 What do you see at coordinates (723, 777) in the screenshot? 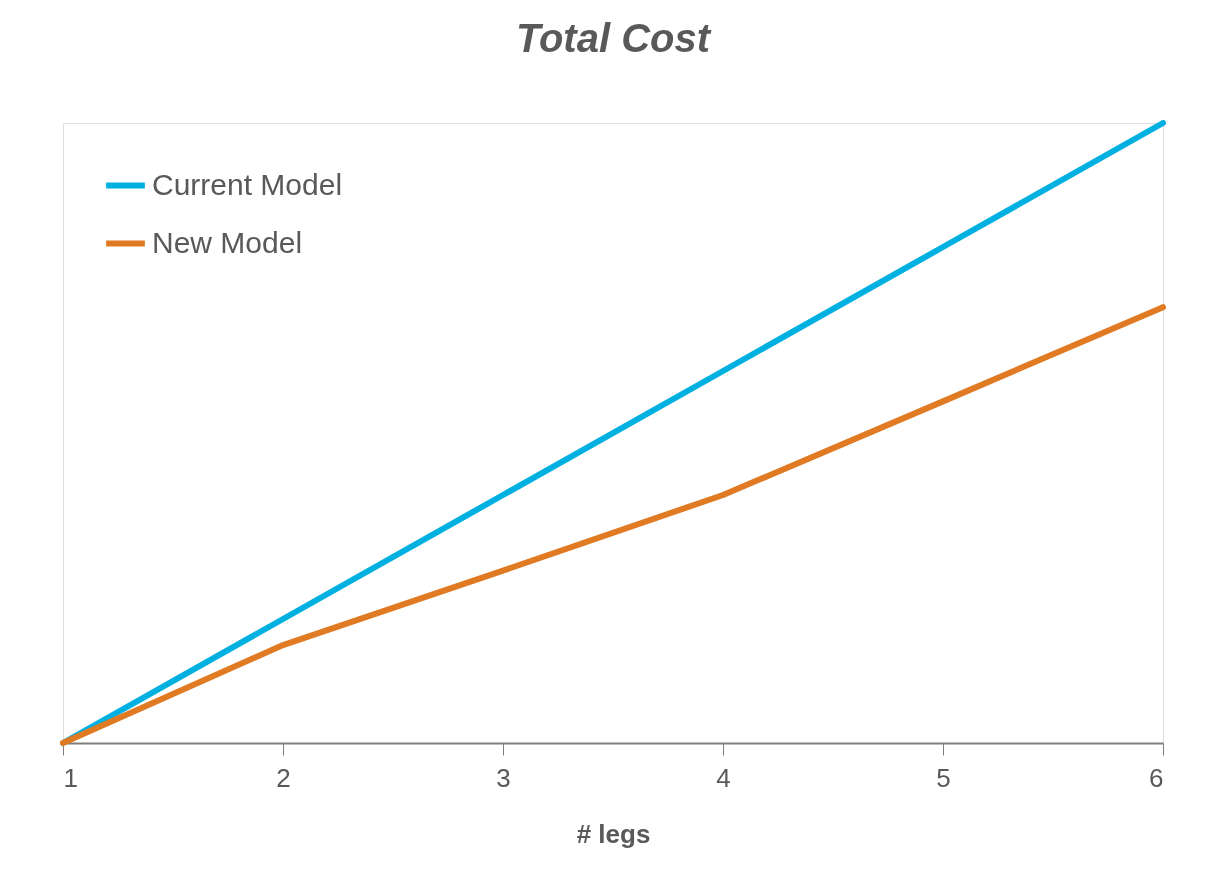
I see `x-tick-label: 4` at bounding box center [723, 777].